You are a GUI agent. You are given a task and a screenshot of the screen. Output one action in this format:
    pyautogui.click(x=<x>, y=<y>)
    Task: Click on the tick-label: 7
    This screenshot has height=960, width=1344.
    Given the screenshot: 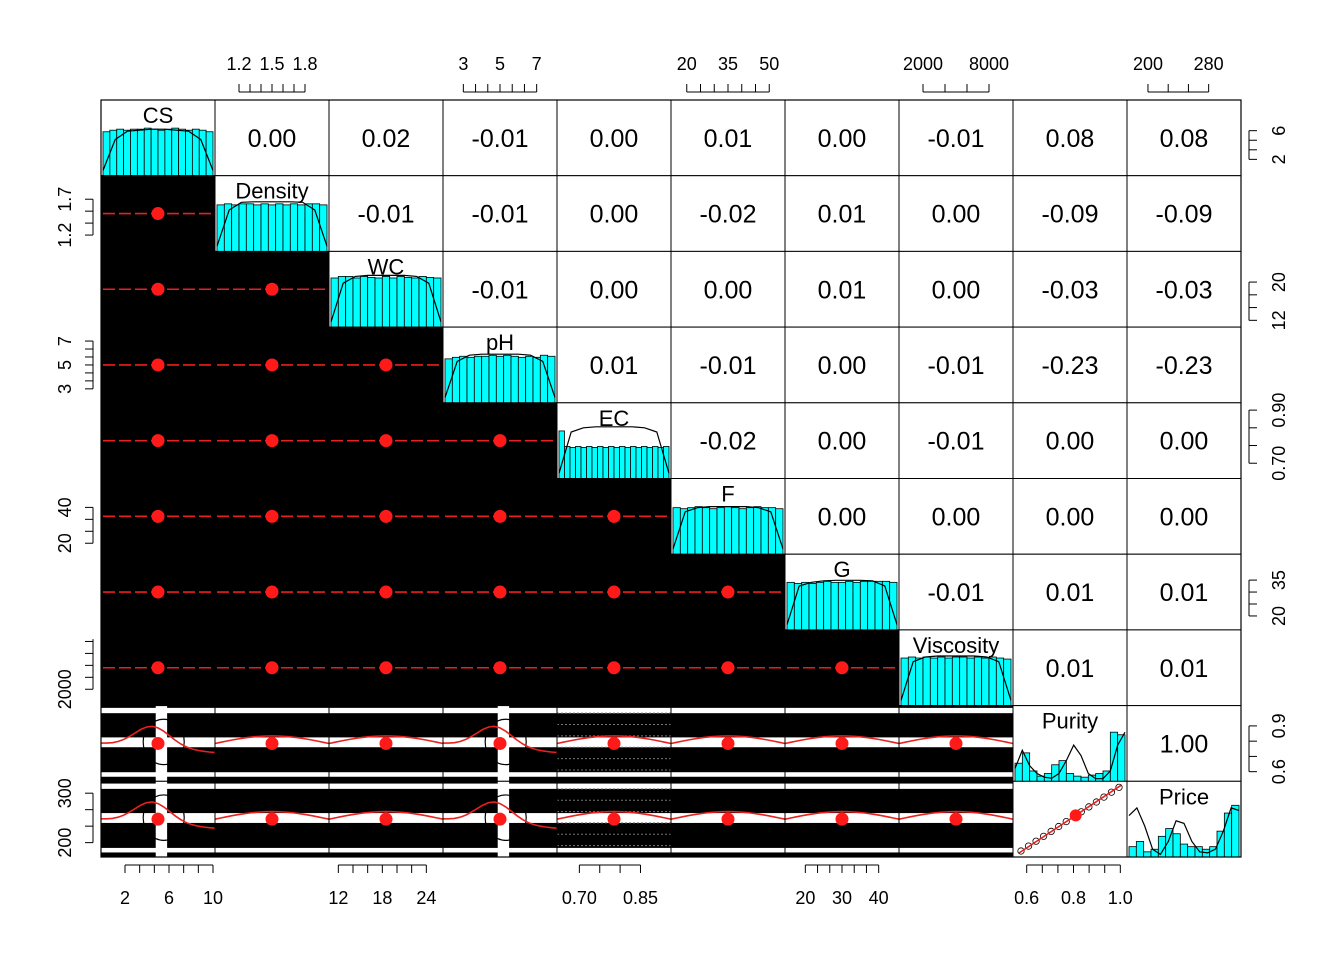 What is the action you would take?
    pyautogui.click(x=65, y=341)
    